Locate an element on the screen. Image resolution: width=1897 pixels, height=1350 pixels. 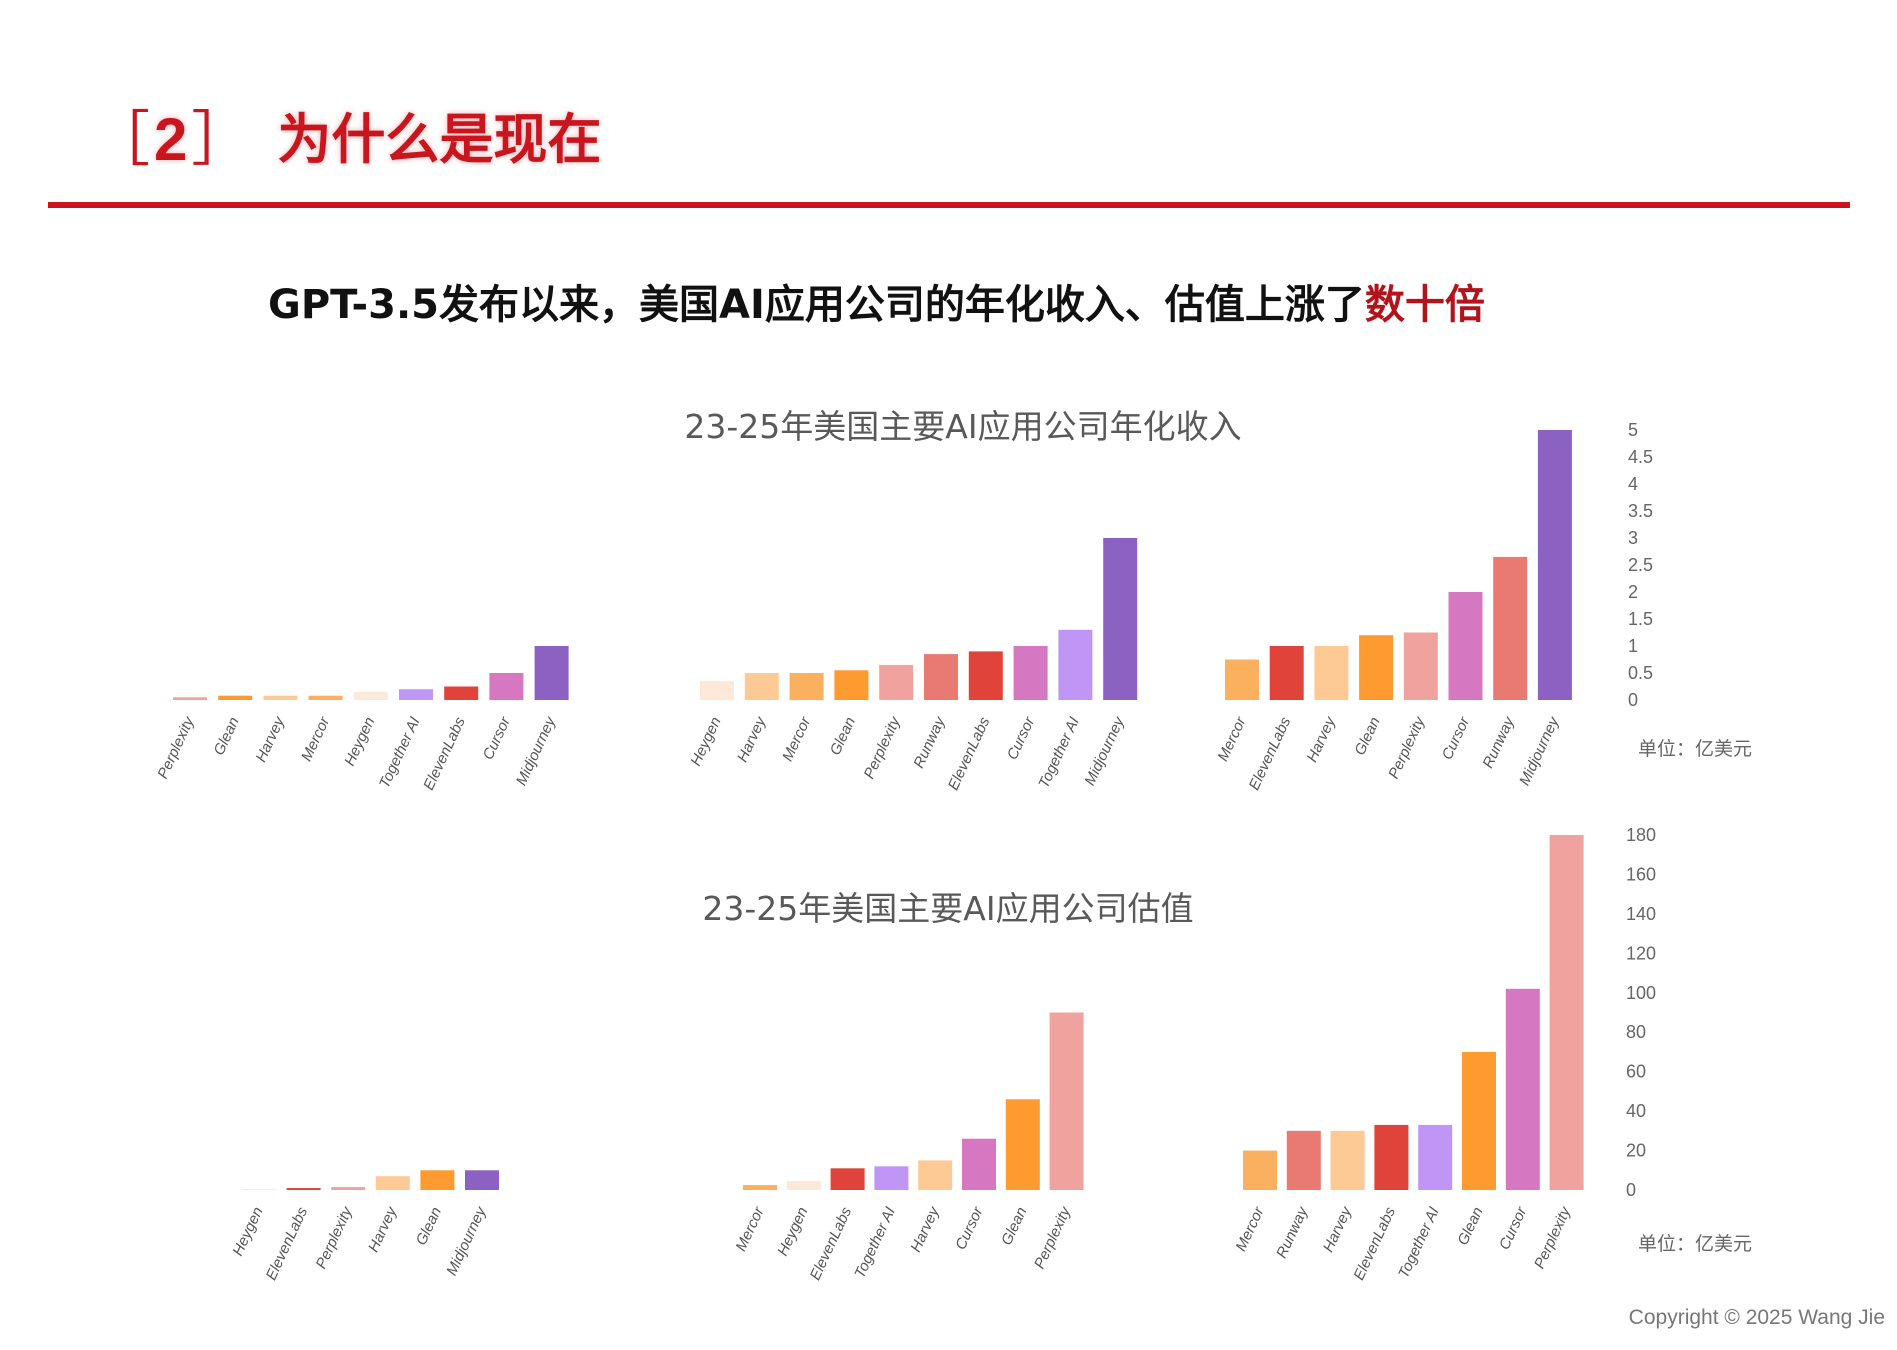
y-tick-label: 180 is located at coordinates (1641, 835).